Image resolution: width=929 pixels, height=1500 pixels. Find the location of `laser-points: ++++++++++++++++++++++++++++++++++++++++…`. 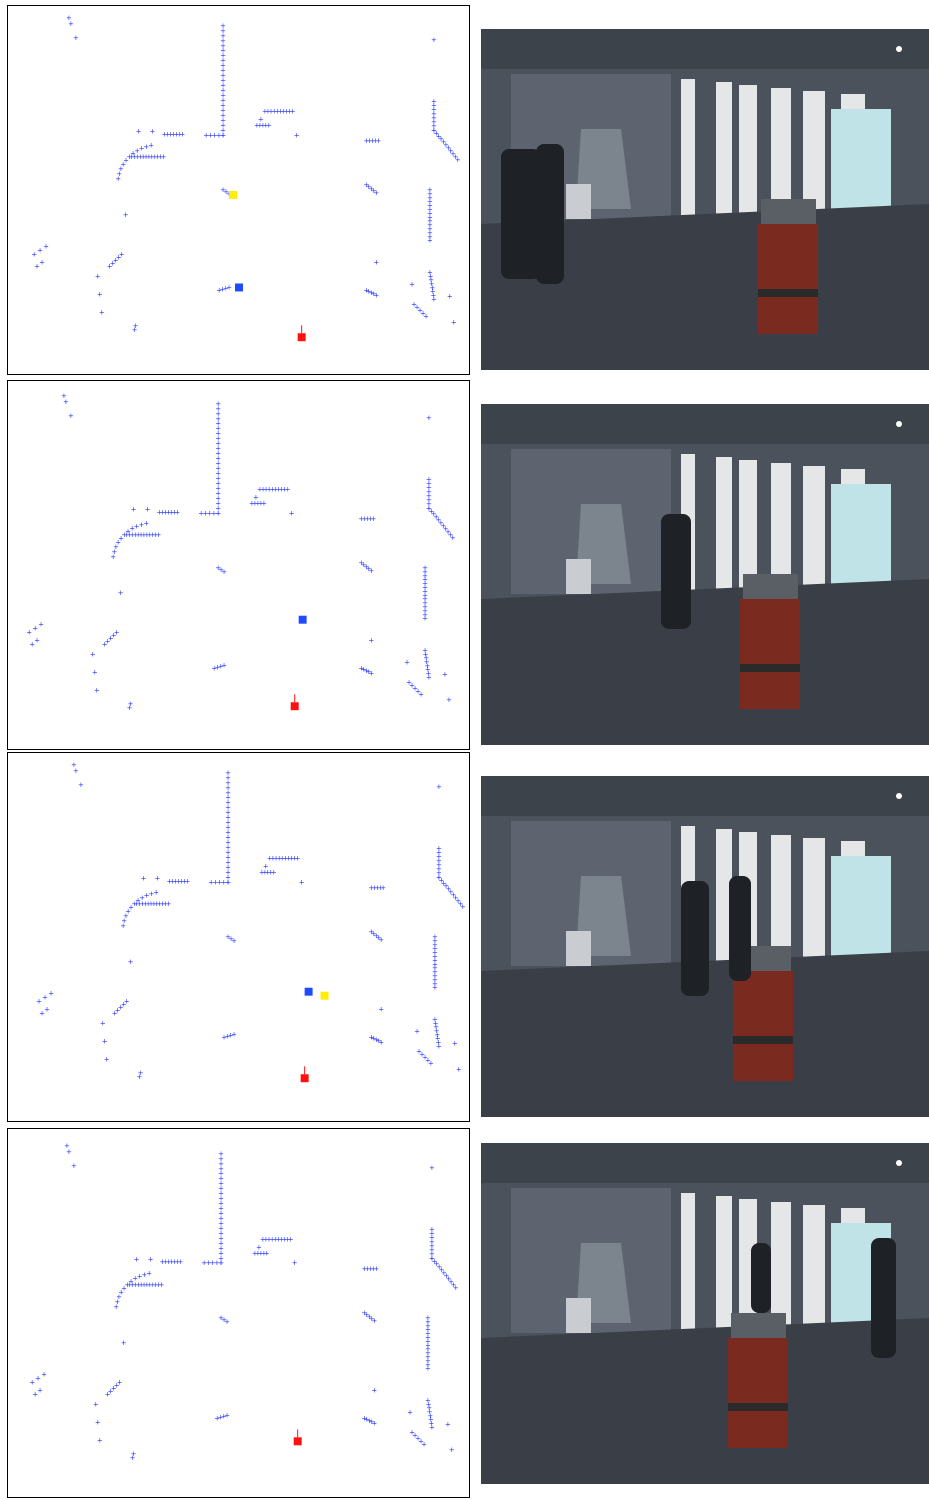

laser-points: ++++++++++++++++++++++++++++++++++++++++… is located at coordinates (251, 921).